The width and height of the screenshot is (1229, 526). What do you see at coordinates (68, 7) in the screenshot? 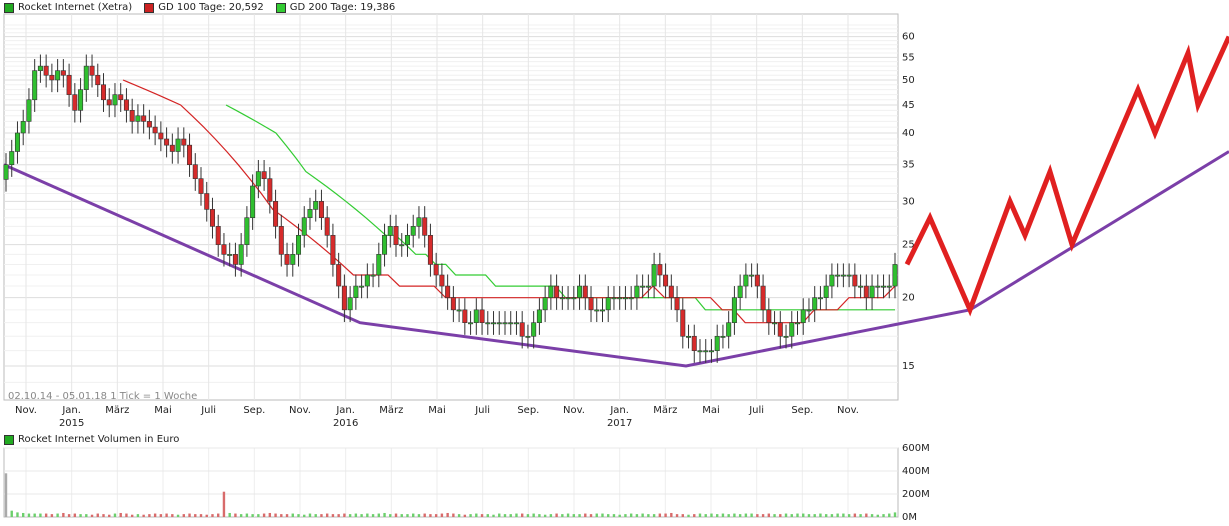
I see `legend-price: Rocket Internet (Xetra)` at bounding box center [68, 7].